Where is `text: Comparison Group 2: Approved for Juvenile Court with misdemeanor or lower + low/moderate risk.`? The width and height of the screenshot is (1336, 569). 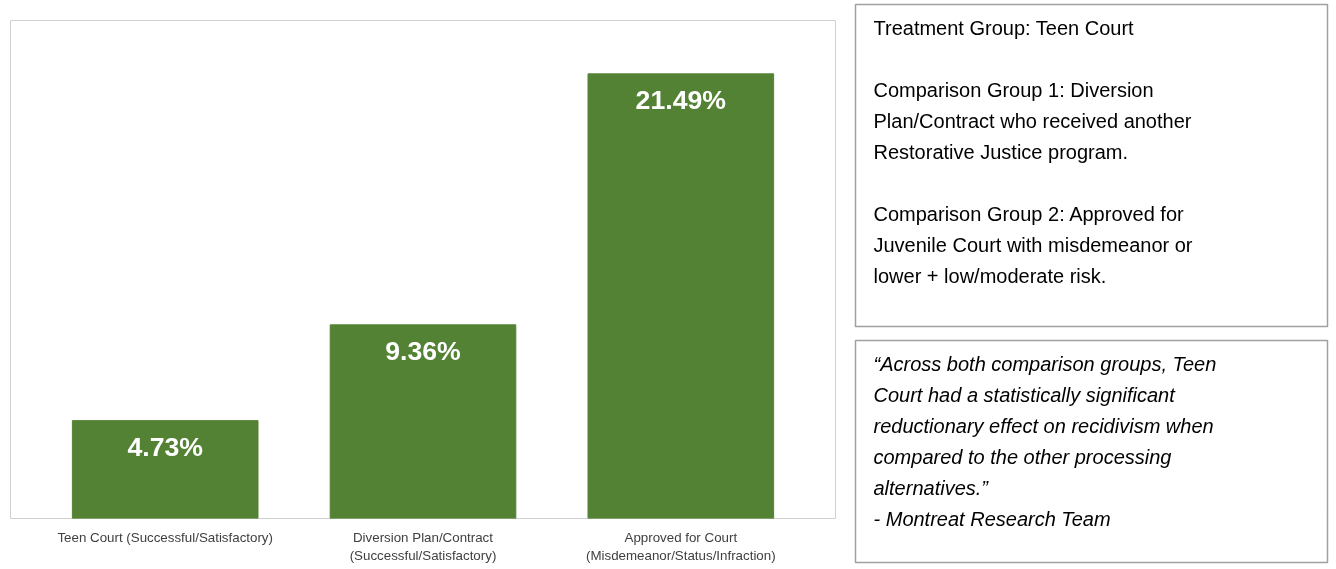
text: Comparison Group 2: Approved for Juvenile Court with misdemeanor or lower + low/moderate risk. is located at coordinates (1033, 244).